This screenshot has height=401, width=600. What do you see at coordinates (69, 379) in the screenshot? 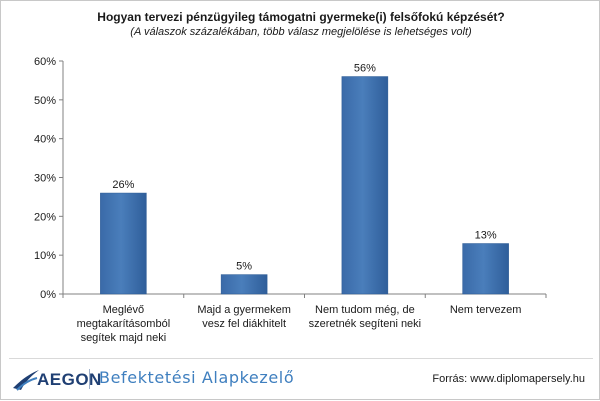
I see `logo-text: AEGON` at bounding box center [69, 379].